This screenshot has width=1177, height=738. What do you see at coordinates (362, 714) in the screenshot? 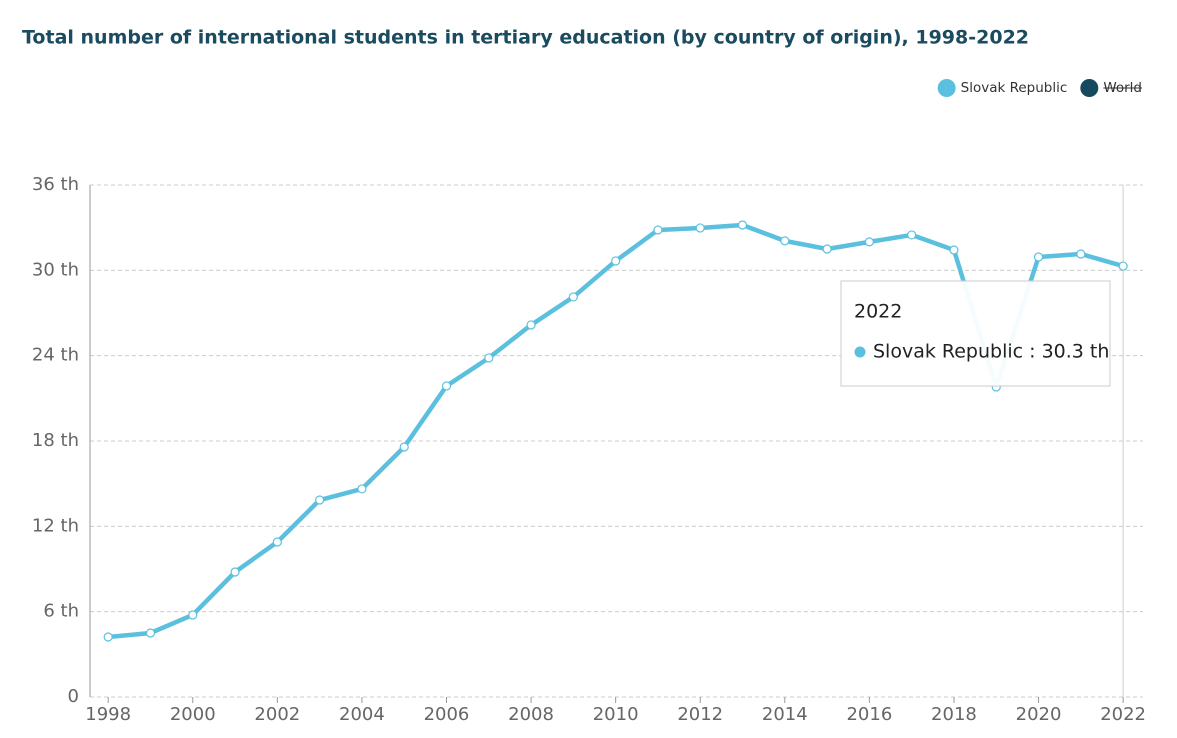
I see `x-tick-label: 2004` at bounding box center [362, 714].